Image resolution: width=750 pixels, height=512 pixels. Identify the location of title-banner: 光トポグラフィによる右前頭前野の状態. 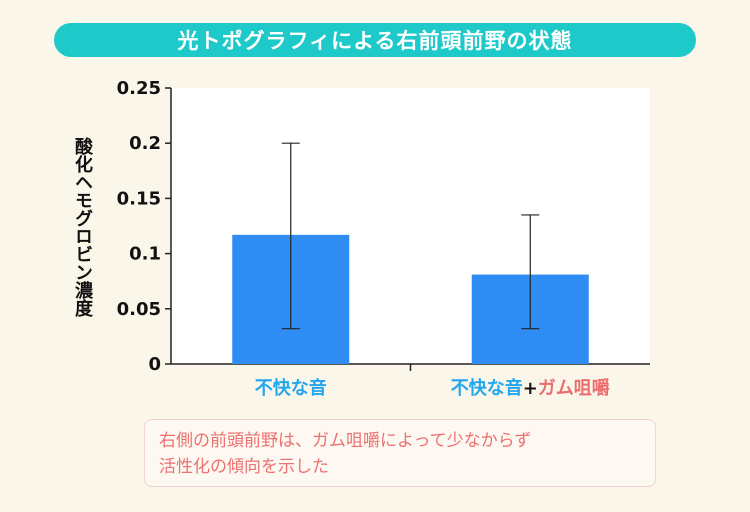
(375, 40).